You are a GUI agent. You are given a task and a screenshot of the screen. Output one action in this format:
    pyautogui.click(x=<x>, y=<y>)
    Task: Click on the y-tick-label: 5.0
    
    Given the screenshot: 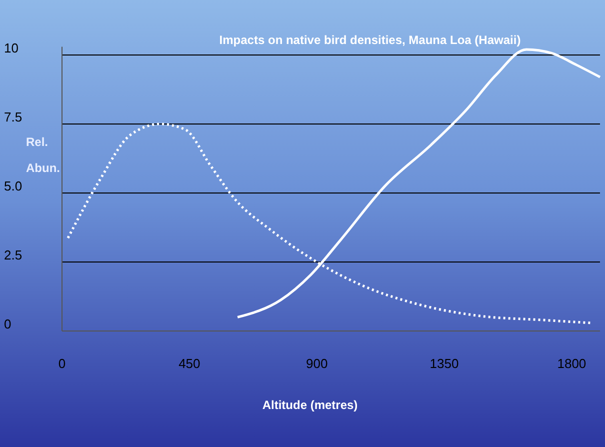 What is the action you would take?
    pyautogui.click(x=13, y=186)
    